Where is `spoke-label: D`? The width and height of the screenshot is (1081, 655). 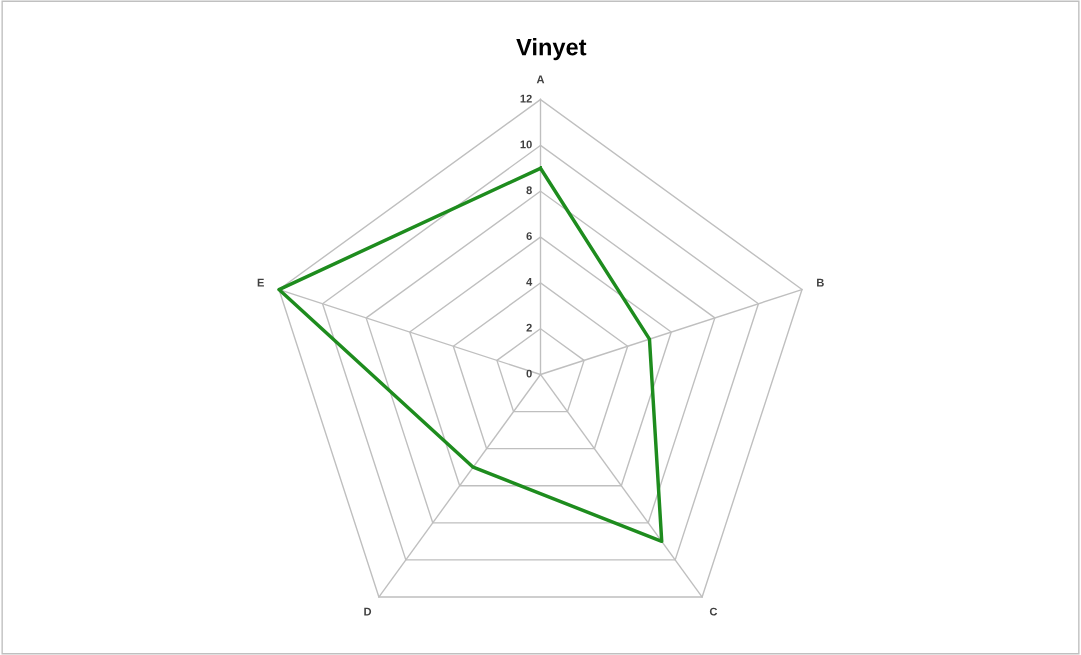
spoke-label: D is located at coordinates (368, 611).